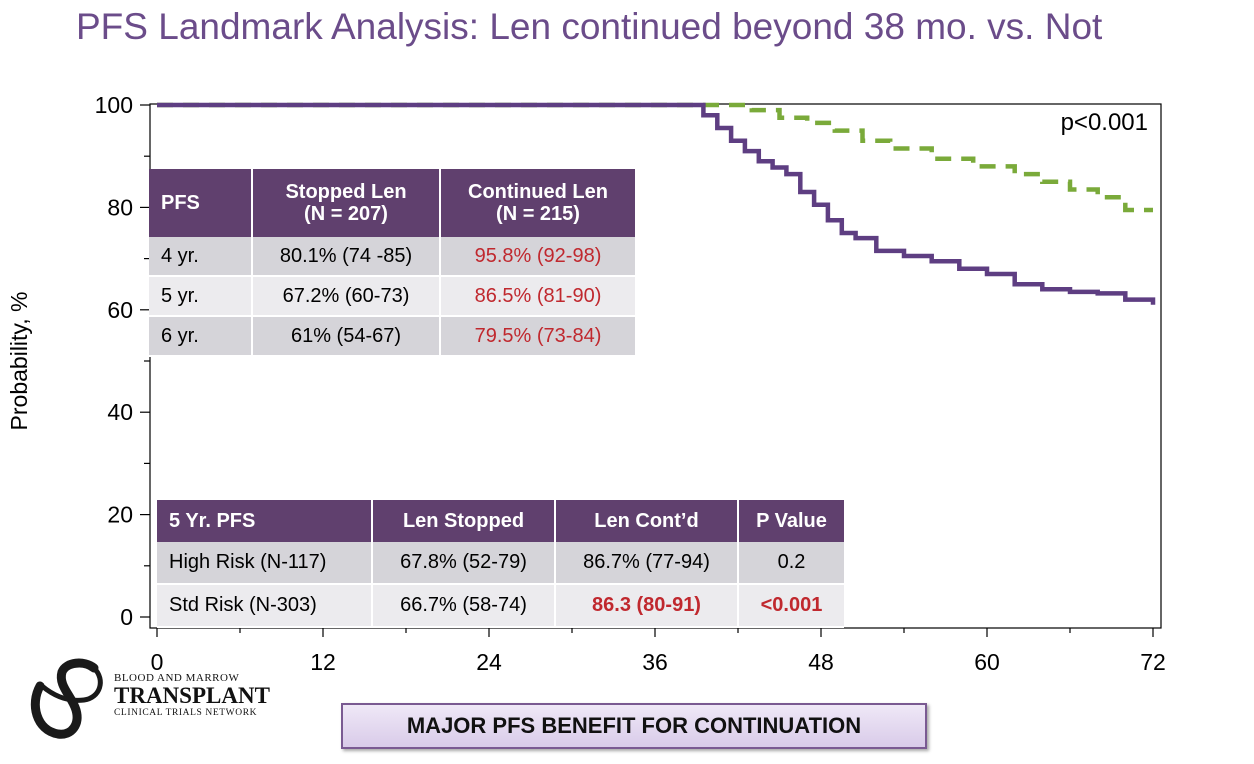 Image resolution: width=1254 pixels, height=764 pixels. What do you see at coordinates (987, 662) in the screenshot?
I see `x-tick-label: 60` at bounding box center [987, 662].